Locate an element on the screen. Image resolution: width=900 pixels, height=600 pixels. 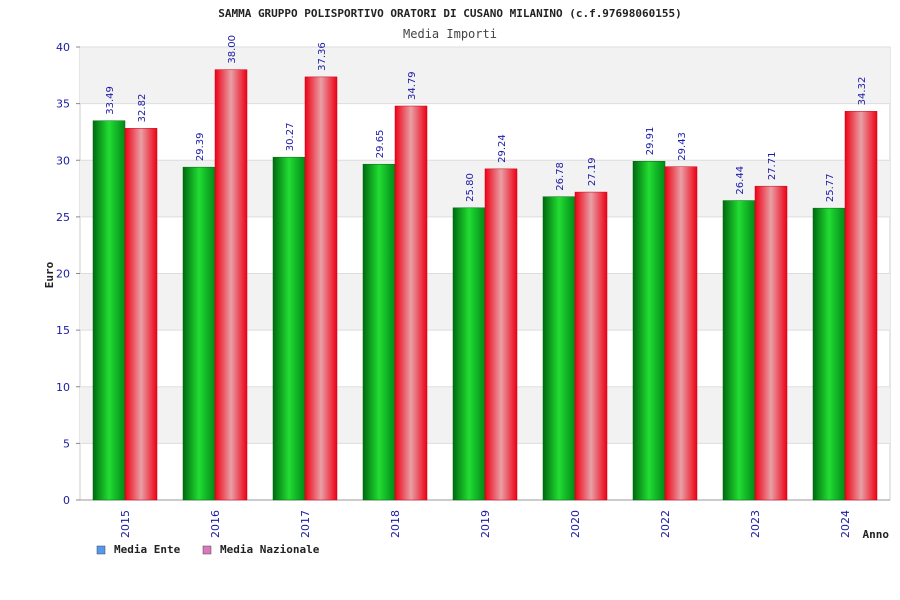
data-label-media-nazionale-2023: 27.71 is located at coordinates (772, 166).